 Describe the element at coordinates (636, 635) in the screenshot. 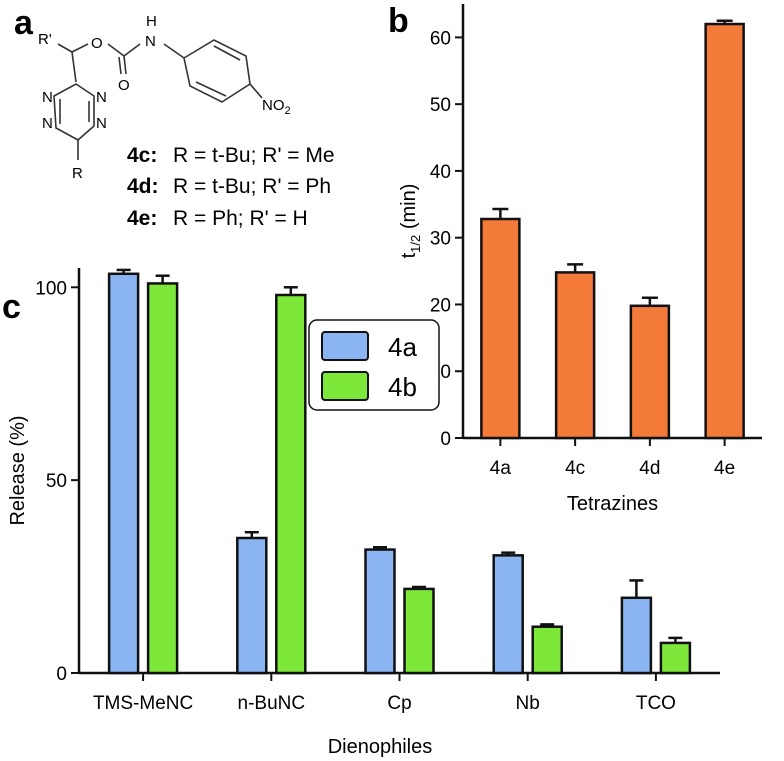

I see `bar-4a-TCO` at that location.